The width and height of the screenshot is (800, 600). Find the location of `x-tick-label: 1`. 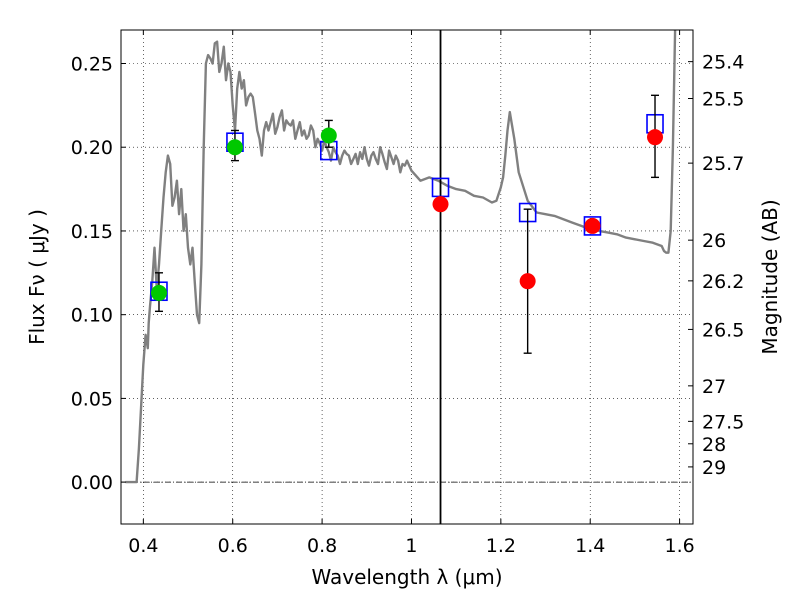

x-tick-label: 1 is located at coordinates (411, 546).